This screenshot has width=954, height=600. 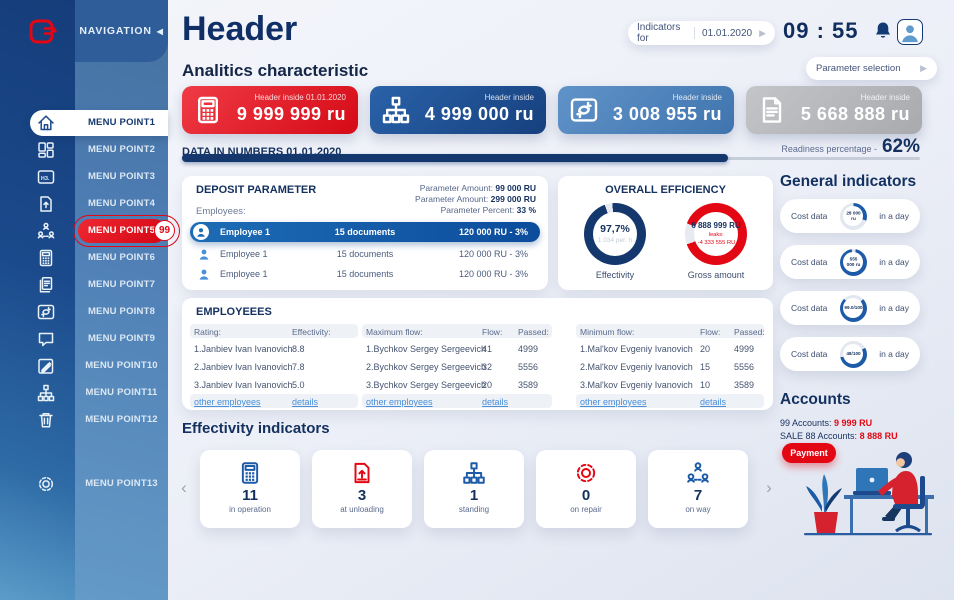 What do you see at coordinates (84, 204) in the screenshot?
I see `sidebar-item-menu-point4: MENU POINT4` at bounding box center [84, 204].